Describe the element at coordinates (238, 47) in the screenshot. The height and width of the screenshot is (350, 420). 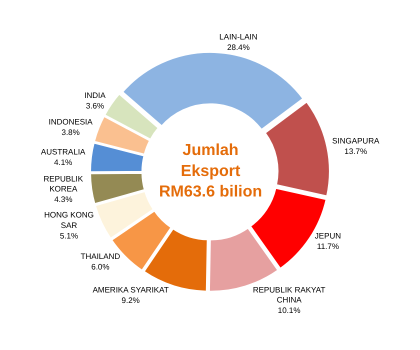
I see `data-label: 28.4%` at that location.